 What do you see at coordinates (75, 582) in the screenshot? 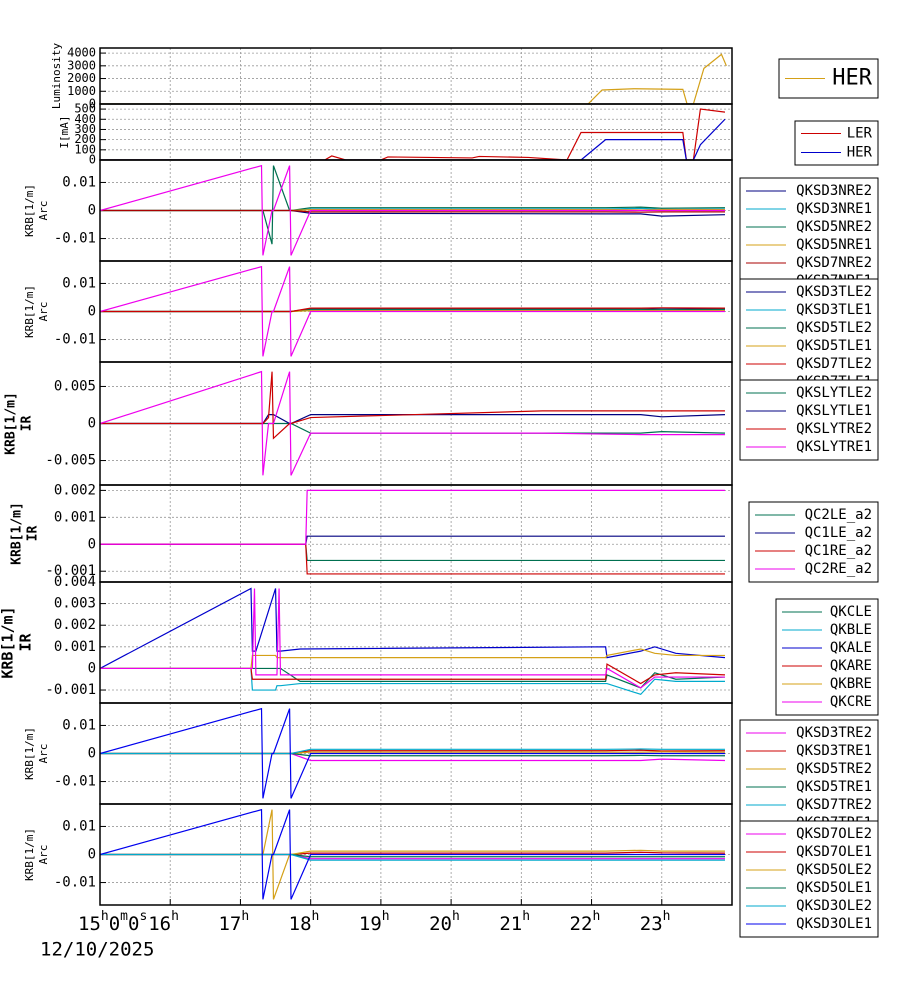
I see `y-tick-label: 0.004` at bounding box center [75, 582].